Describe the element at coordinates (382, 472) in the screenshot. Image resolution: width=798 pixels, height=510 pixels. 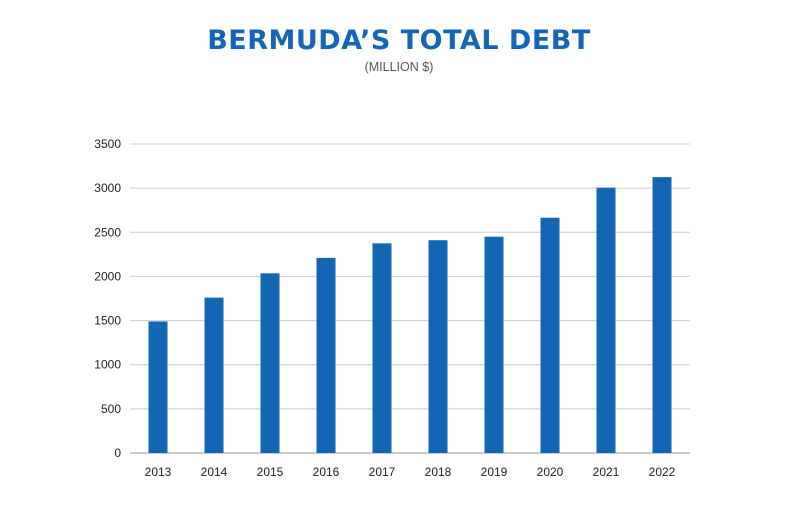
I see `x-tick-label: 2017` at that location.